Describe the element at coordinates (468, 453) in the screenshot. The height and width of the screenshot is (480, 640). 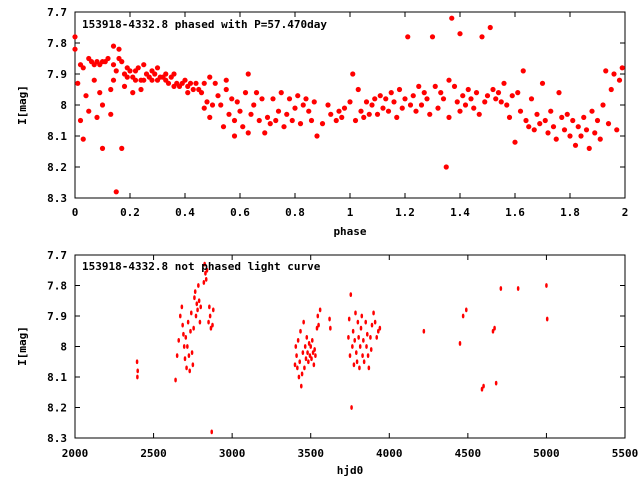
I see `x-tick-label: 4500` at that location.